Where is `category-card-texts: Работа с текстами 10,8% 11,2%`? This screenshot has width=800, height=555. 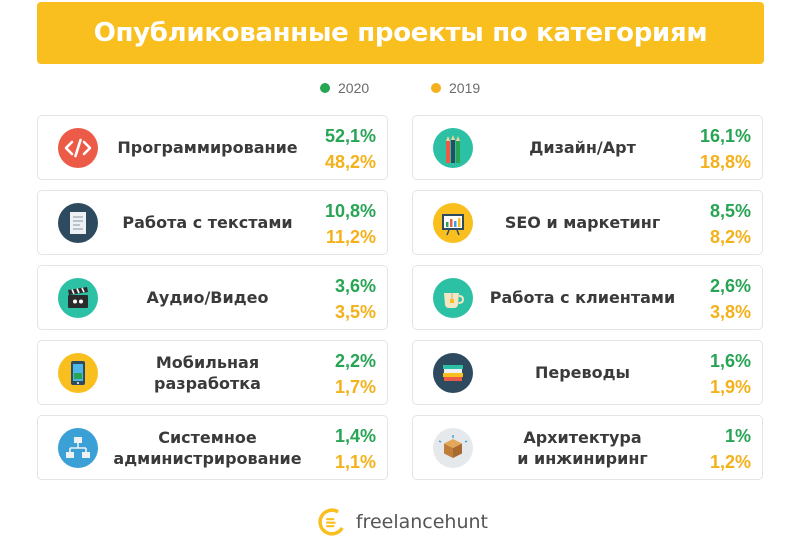 category-card-texts: Работа с текстами 10,8% 11,2% is located at coordinates (212, 222).